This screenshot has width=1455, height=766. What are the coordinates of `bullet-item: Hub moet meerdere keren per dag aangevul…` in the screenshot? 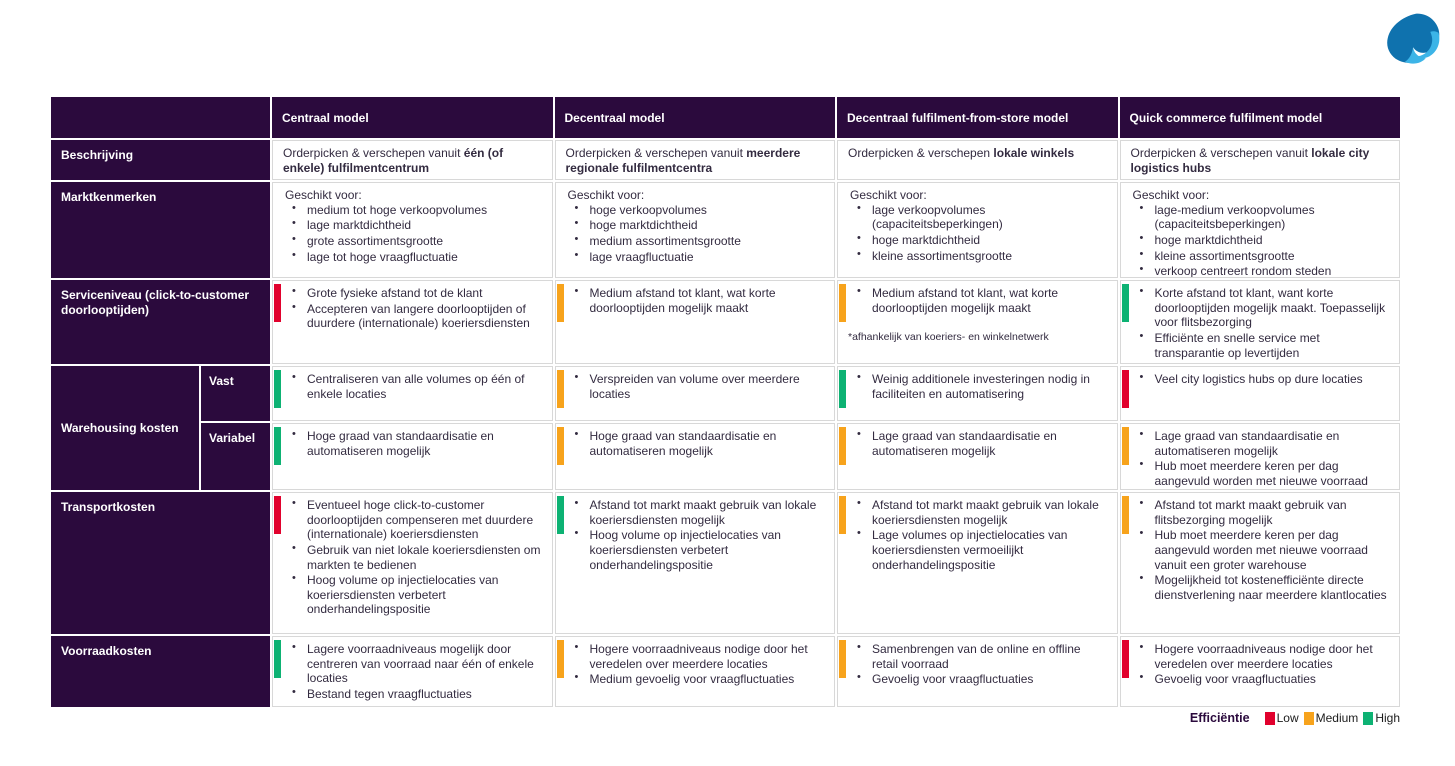 It's located at (1261, 549).